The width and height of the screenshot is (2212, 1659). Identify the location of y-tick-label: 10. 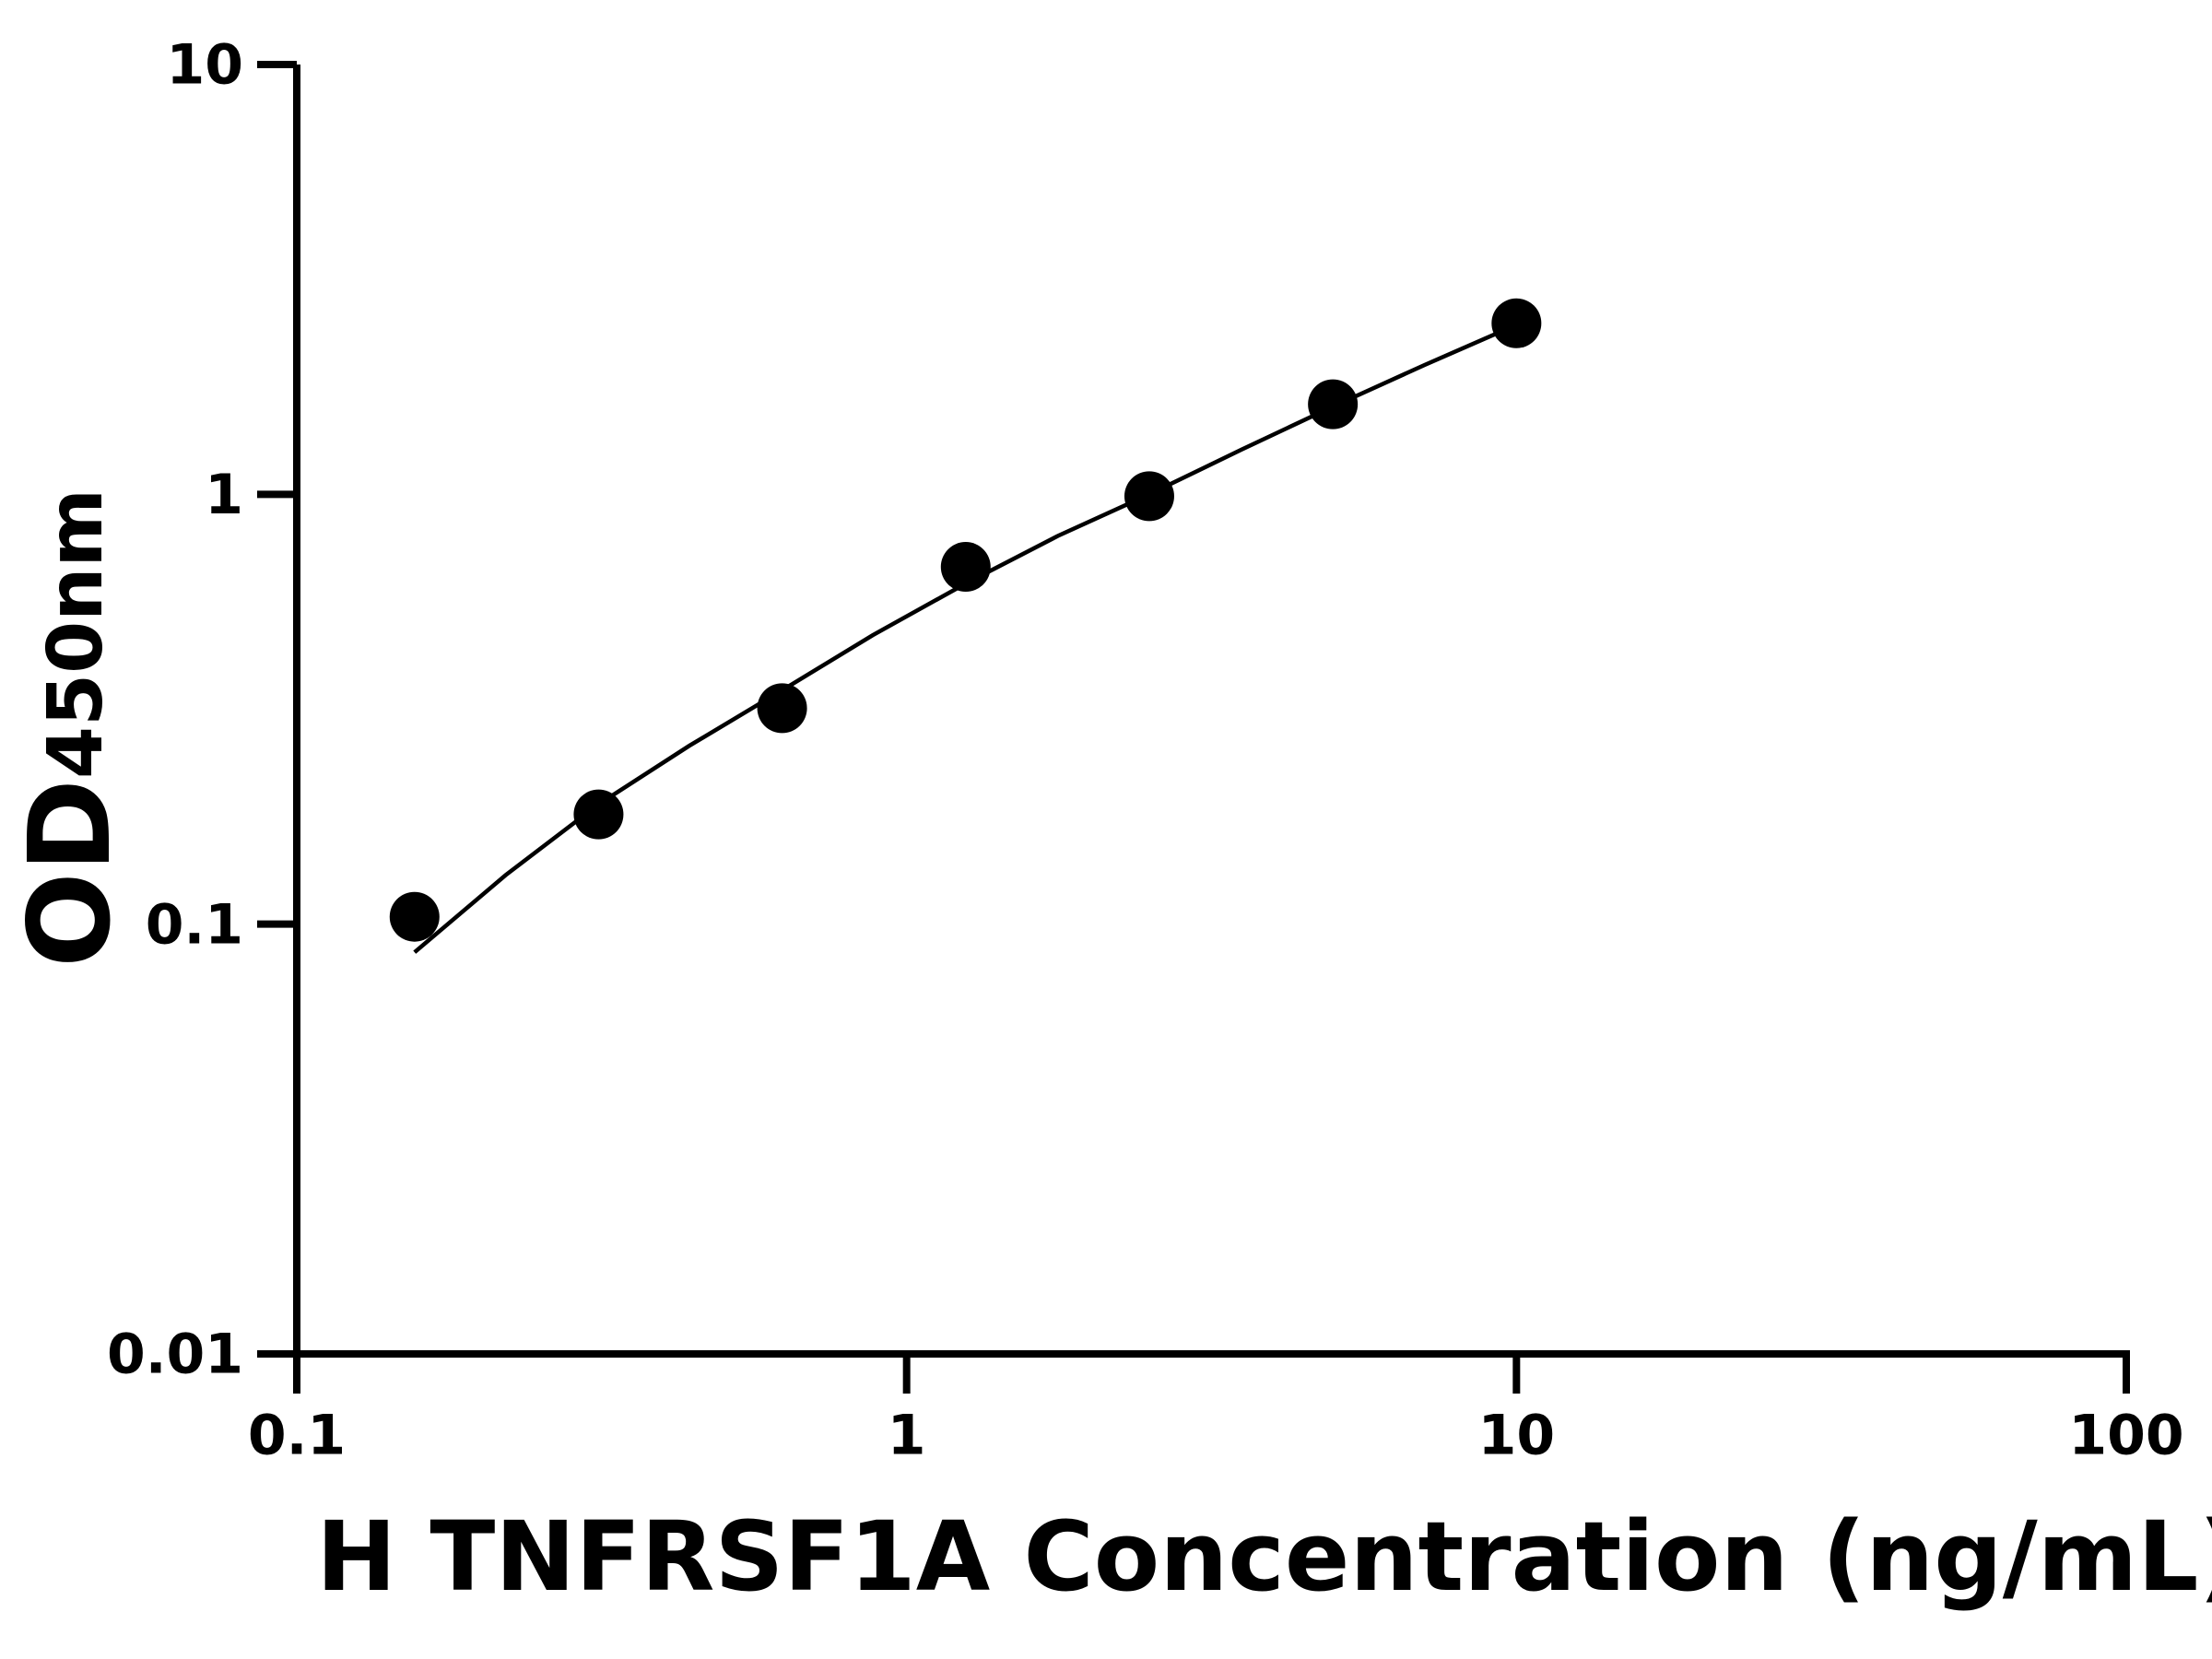
(205, 65).